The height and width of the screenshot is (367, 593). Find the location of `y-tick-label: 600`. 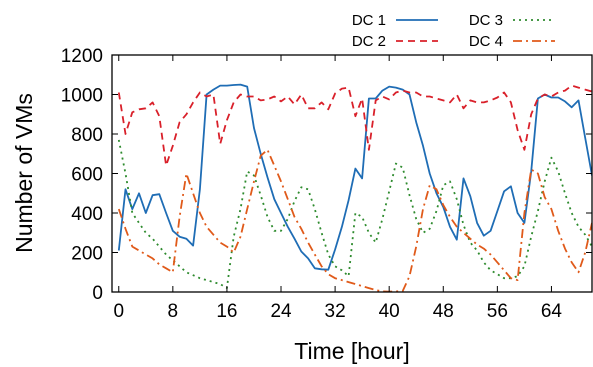

y-tick-label: 600 is located at coordinates (87, 175).